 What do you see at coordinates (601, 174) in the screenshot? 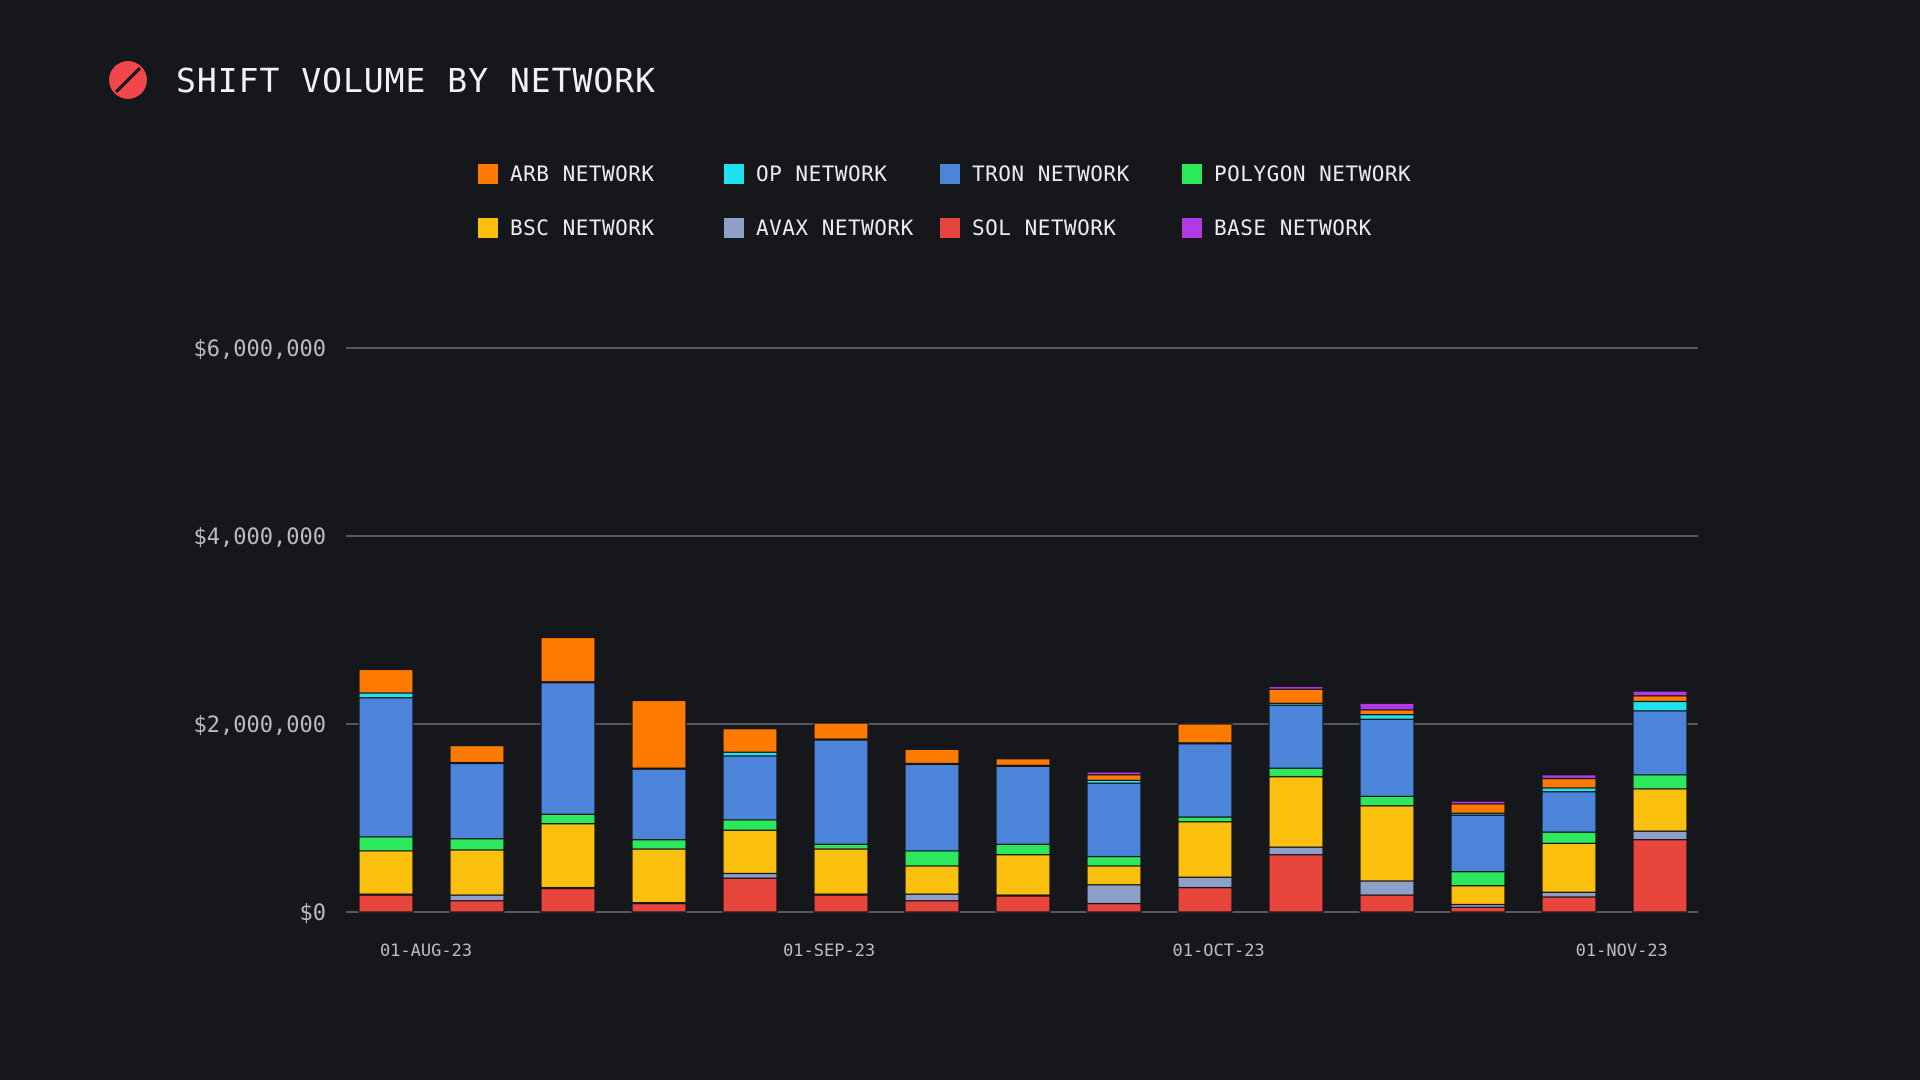
I see `legend-item-arb: ARB NETWORK` at bounding box center [601, 174].